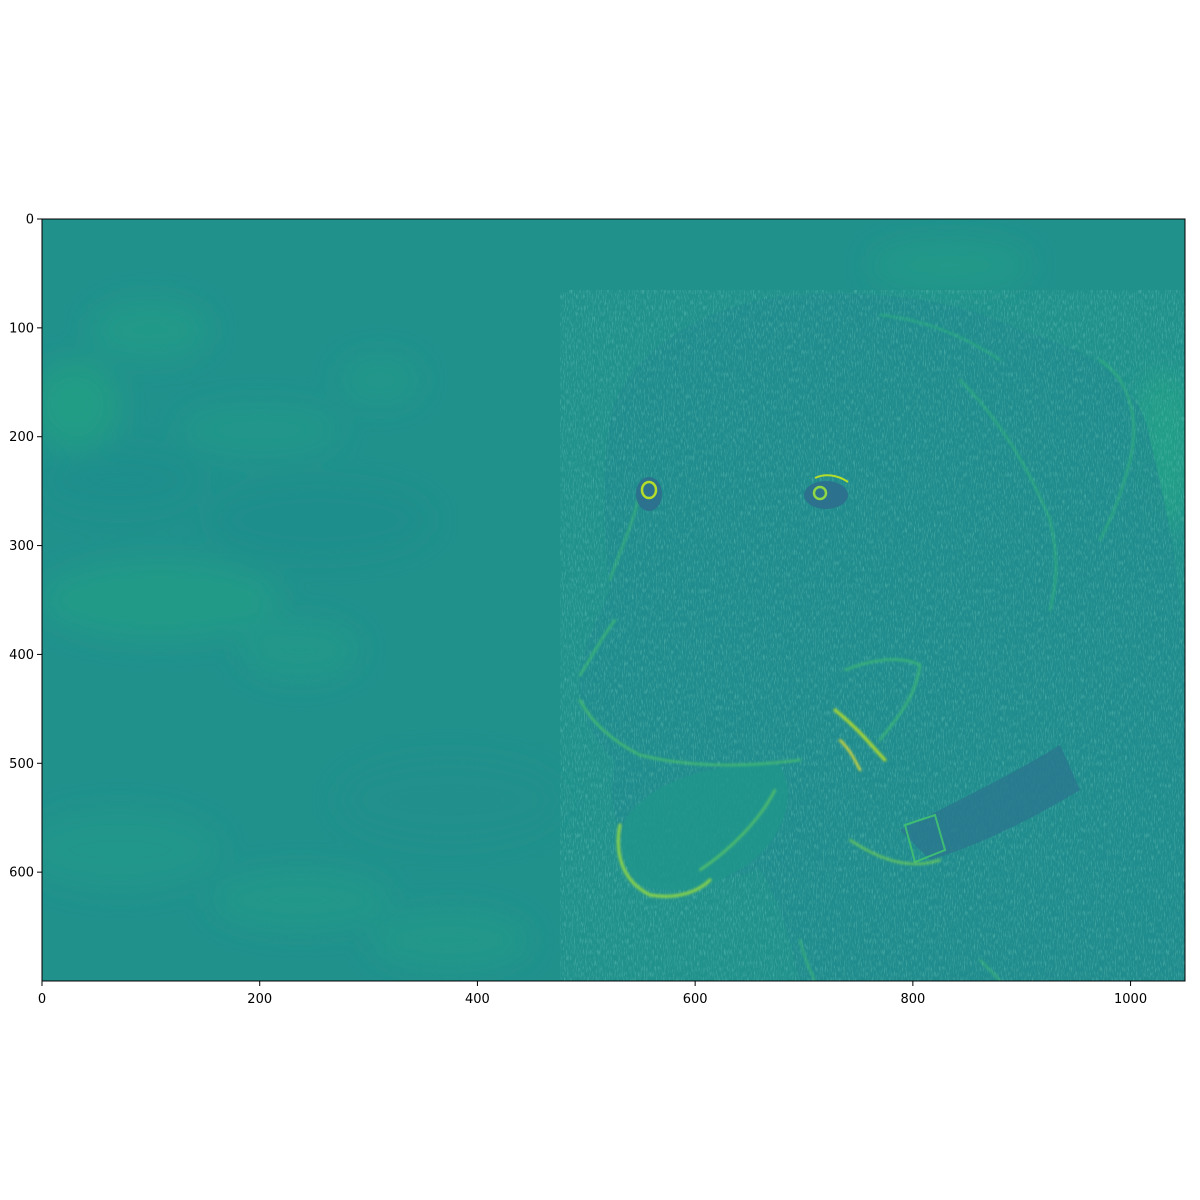  What do you see at coordinates (649, 494) in the screenshot?
I see `left-eye` at bounding box center [649, 494].